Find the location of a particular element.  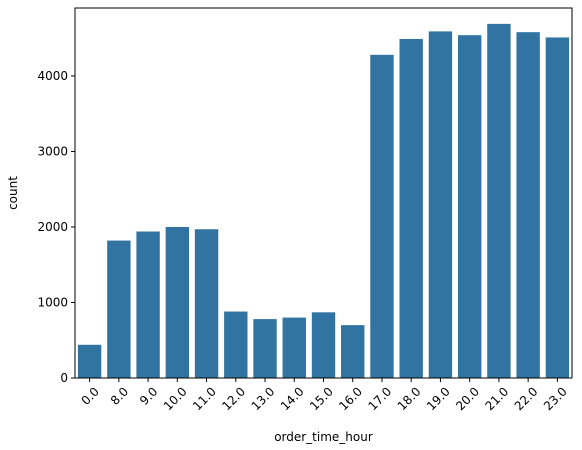

x-tick-label: 10.0 is located at coordinates (175, 398).